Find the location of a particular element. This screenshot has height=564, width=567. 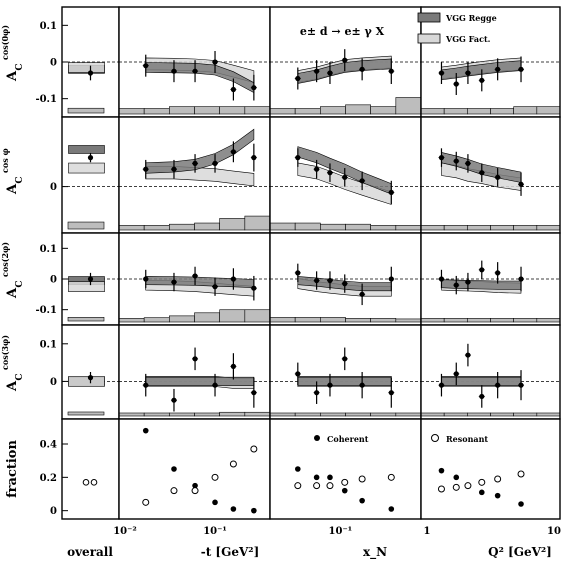

panel-cos1-q2 is located at coordinates (490, 175).